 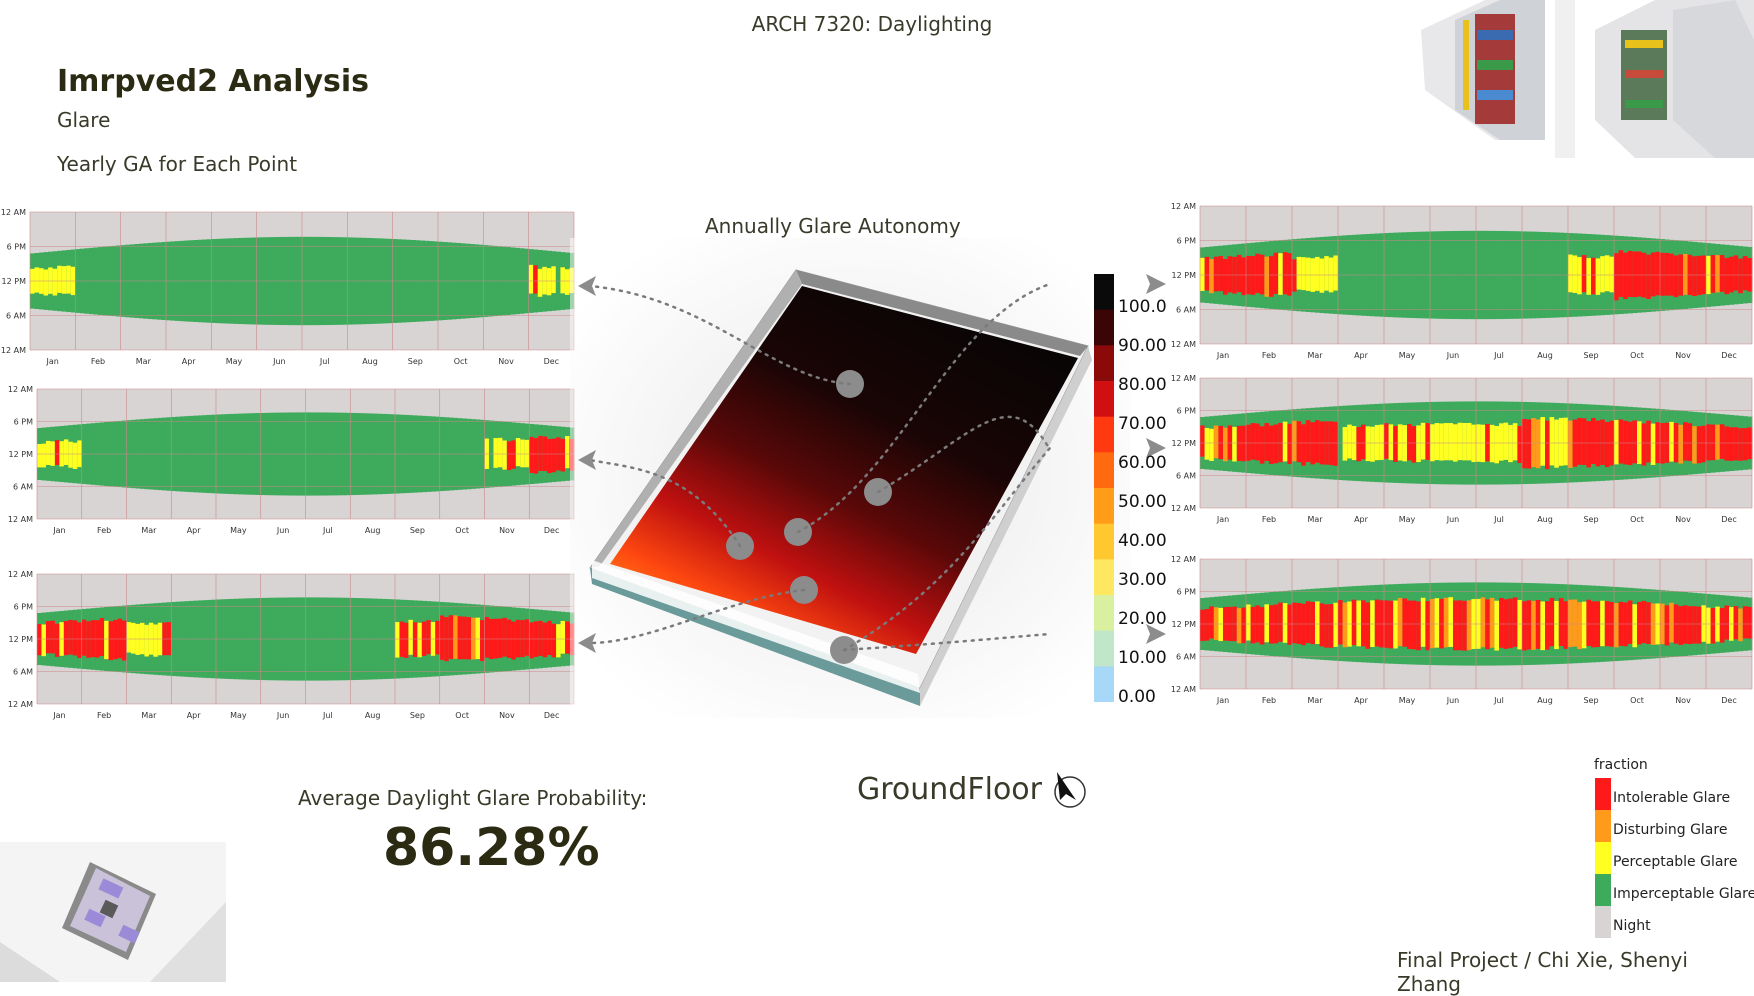 I want to click on month-label: Jan, so click(x=51, y=361).